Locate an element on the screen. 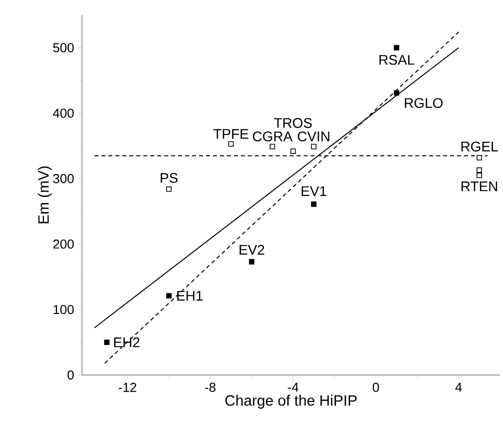  y-axis-title: Em (mV) is located at coordinates (45, 195).